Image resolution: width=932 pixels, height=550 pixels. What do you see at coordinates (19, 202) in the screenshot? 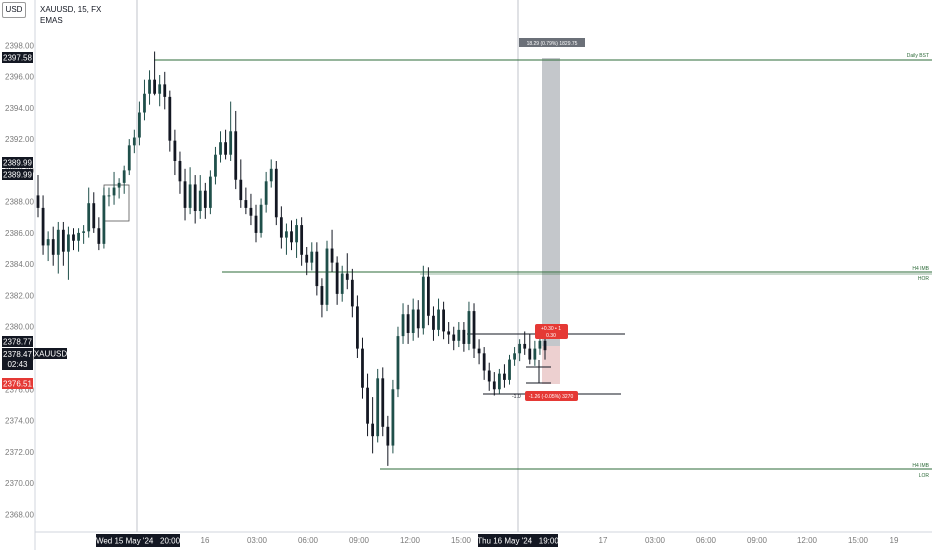
I see `price-tick-label: 2388.00` at bounding box center [19, 202].